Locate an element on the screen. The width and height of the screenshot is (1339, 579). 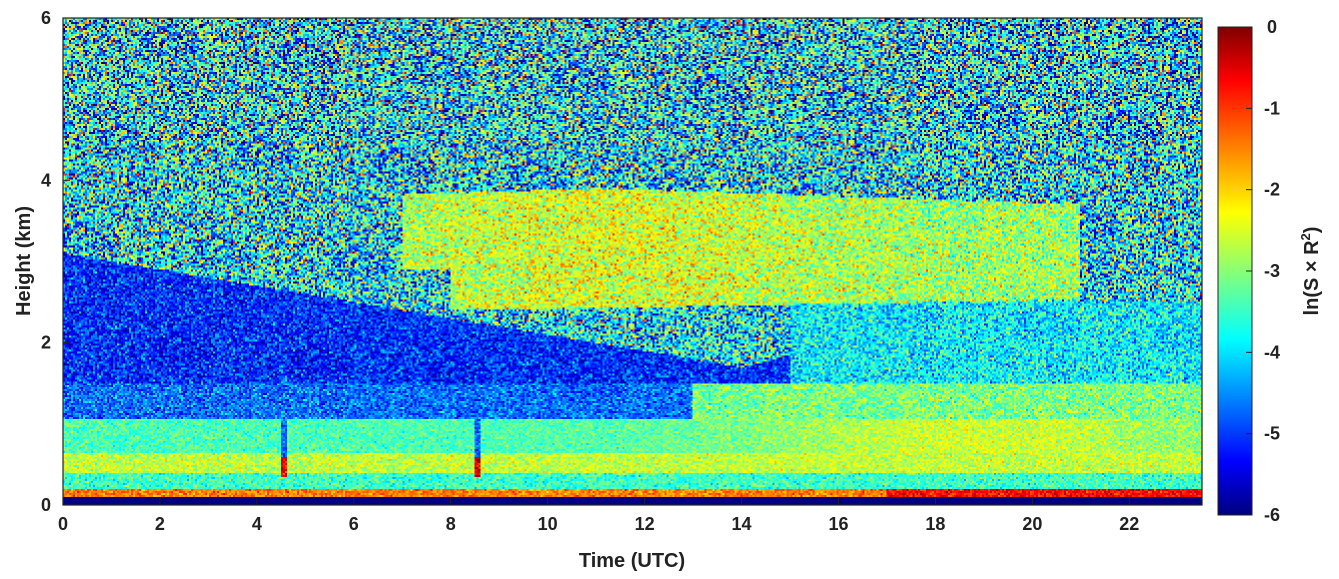
colorbar-tick-label: -6 is located at coordinates (1272, 515).